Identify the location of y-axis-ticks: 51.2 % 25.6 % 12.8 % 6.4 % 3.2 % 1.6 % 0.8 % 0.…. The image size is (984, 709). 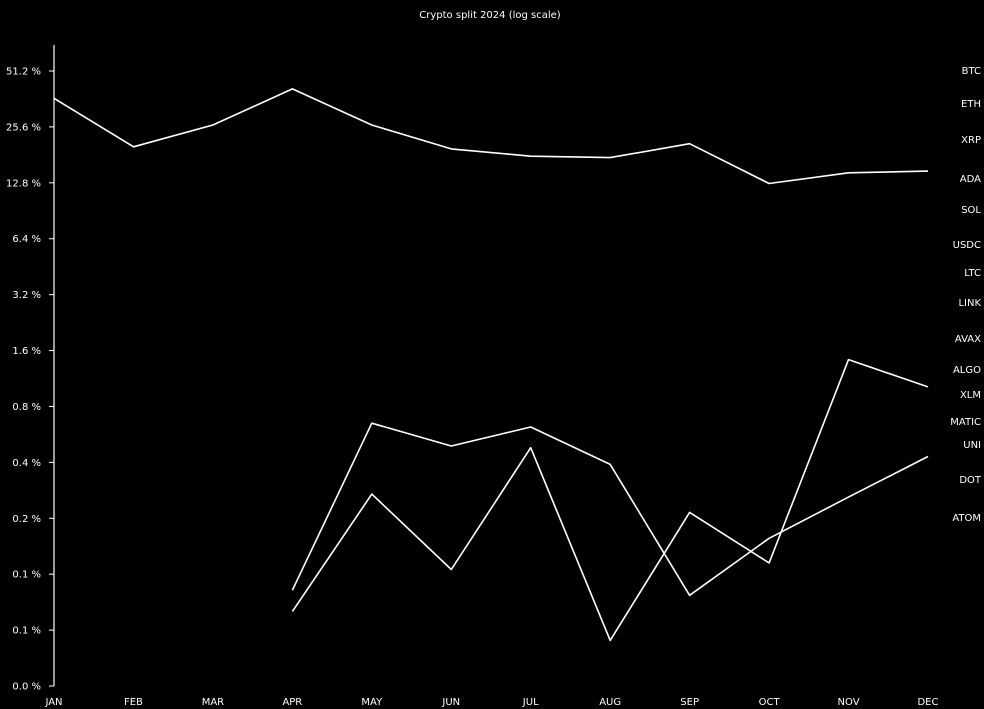
(30, 380).